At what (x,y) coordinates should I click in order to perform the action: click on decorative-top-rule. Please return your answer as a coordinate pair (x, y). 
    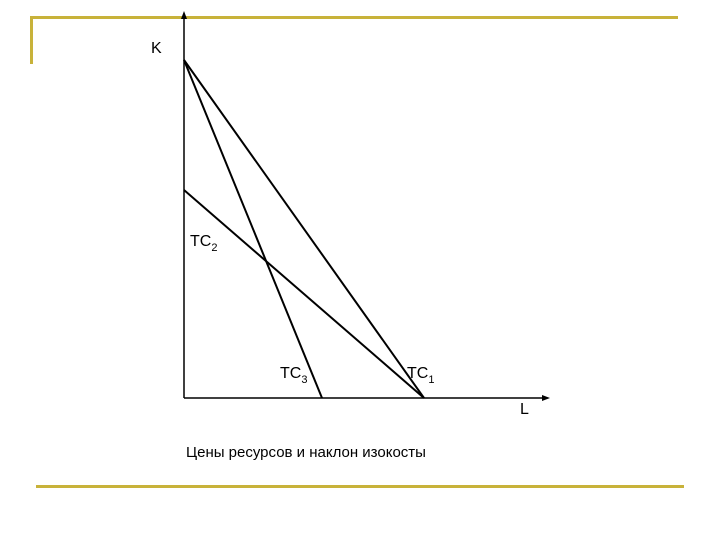
    Looking at the image, I should click on (354, 17).